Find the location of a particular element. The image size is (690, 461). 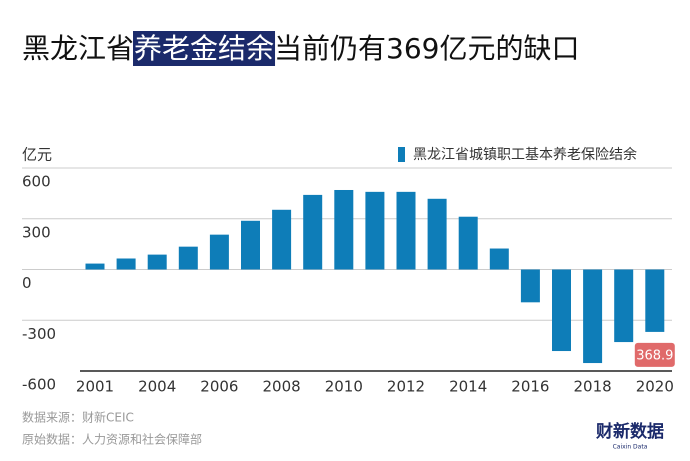

x-tick-label: 2010 is located at coordinates (344, 387).